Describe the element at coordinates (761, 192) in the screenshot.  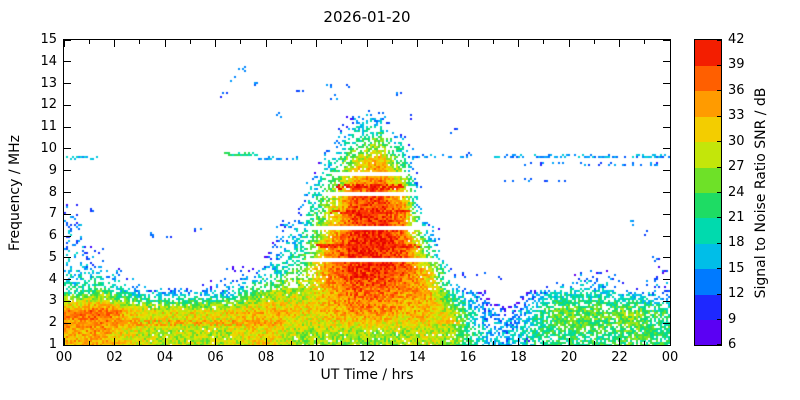
I see `colorbar-label-text: Signal to Noise Ratio SNR / dB` at that location.